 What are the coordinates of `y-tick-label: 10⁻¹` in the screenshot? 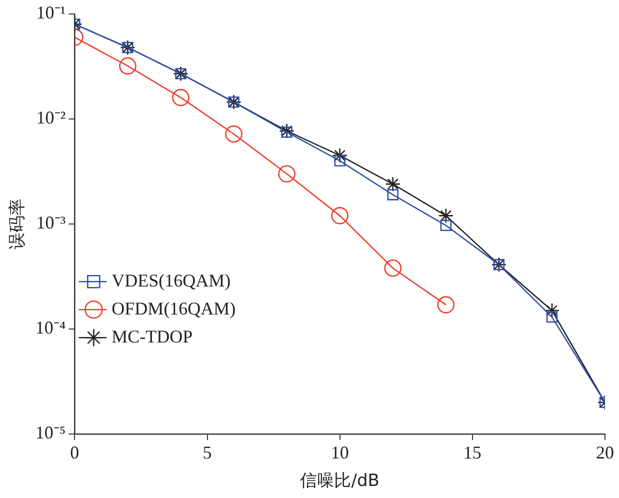 It's located at (51, 12).